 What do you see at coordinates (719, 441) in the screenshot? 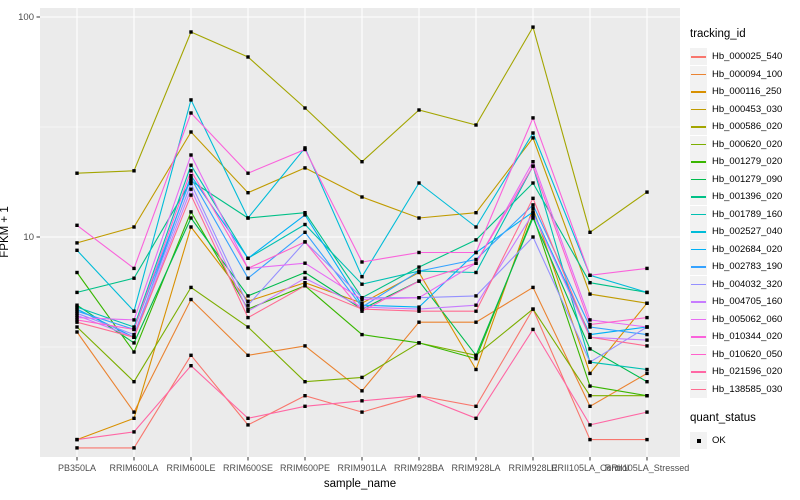
I see `quant-status-label: OK` at bounding box center [719, 441].